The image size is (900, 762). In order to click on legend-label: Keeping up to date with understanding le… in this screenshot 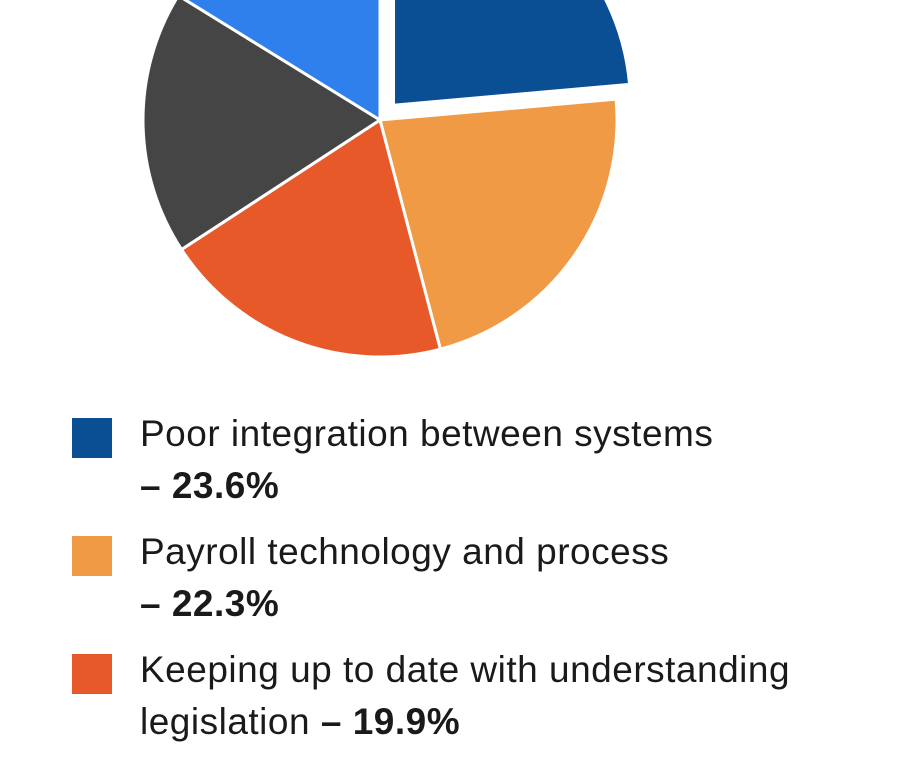, I will do `click(465, 695)`.